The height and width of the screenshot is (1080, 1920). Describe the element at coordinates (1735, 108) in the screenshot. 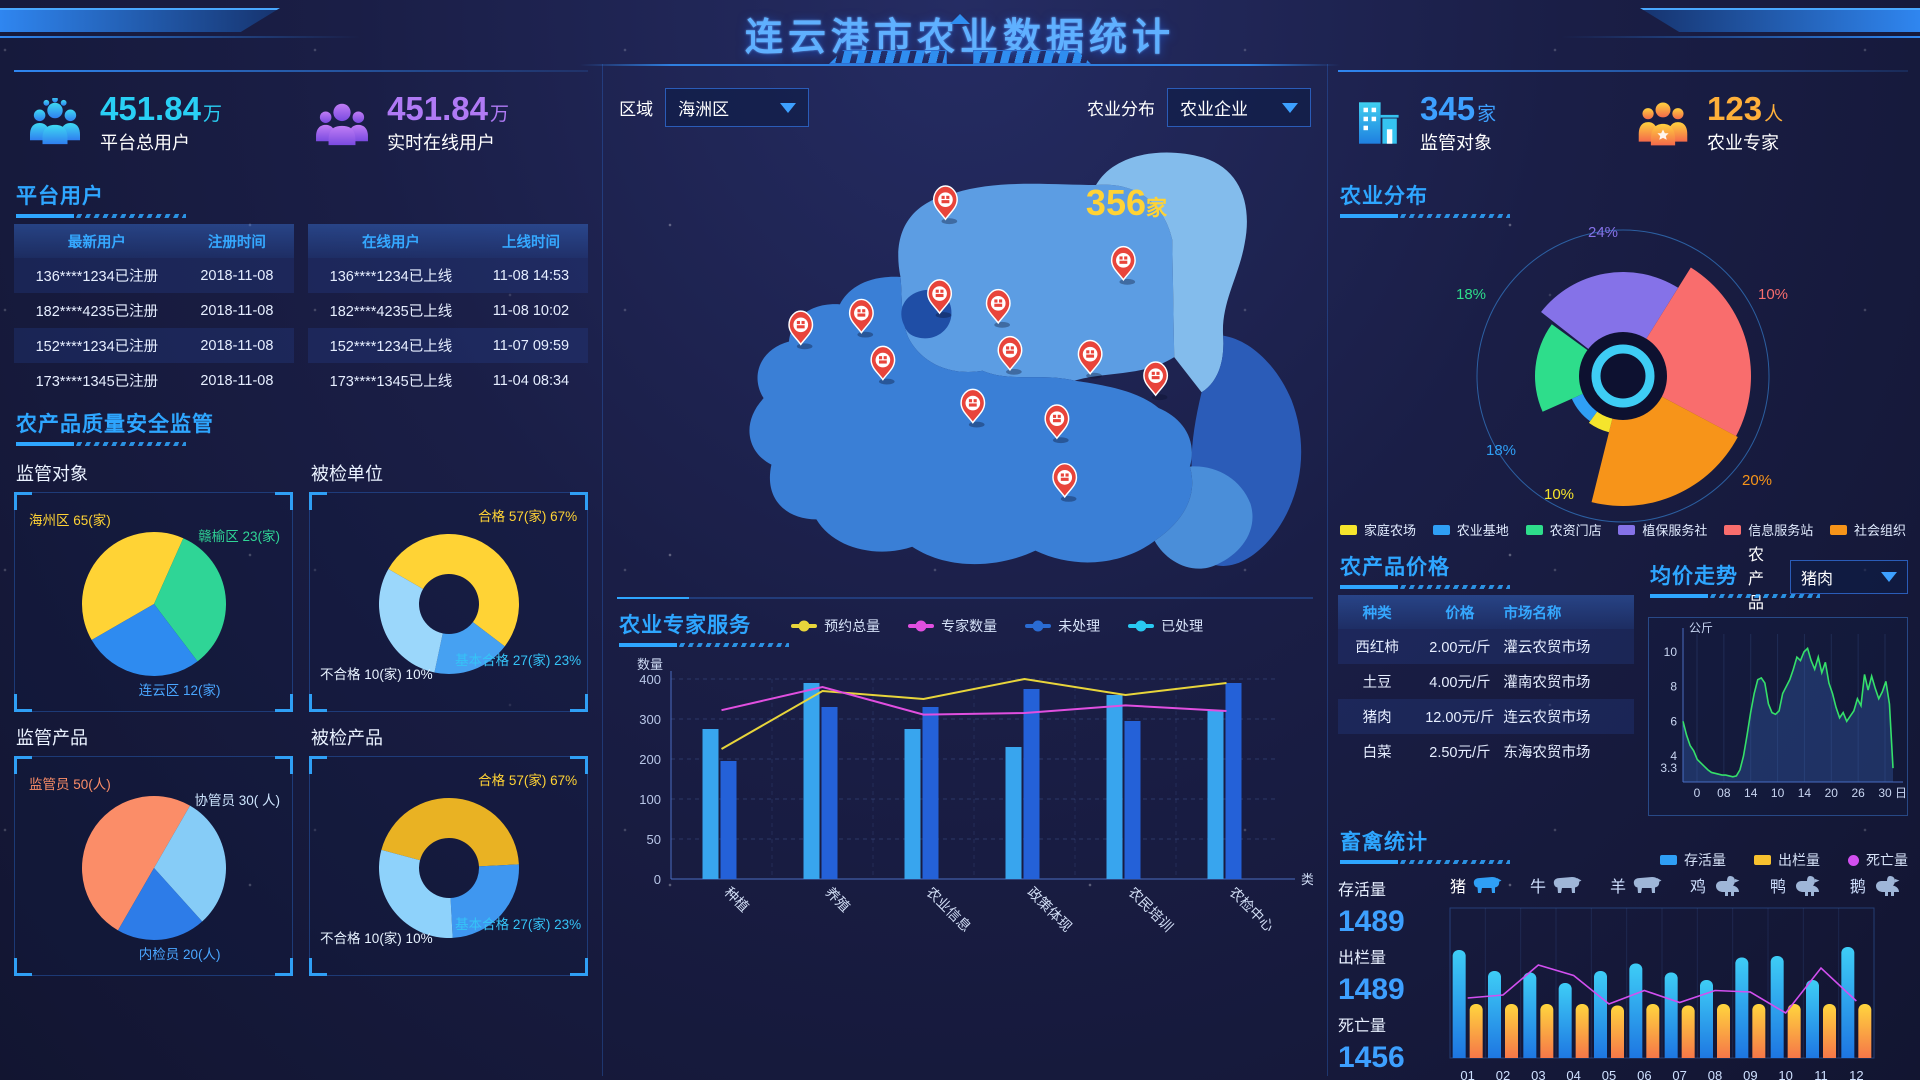

I see `stat-value: 123` at that location.